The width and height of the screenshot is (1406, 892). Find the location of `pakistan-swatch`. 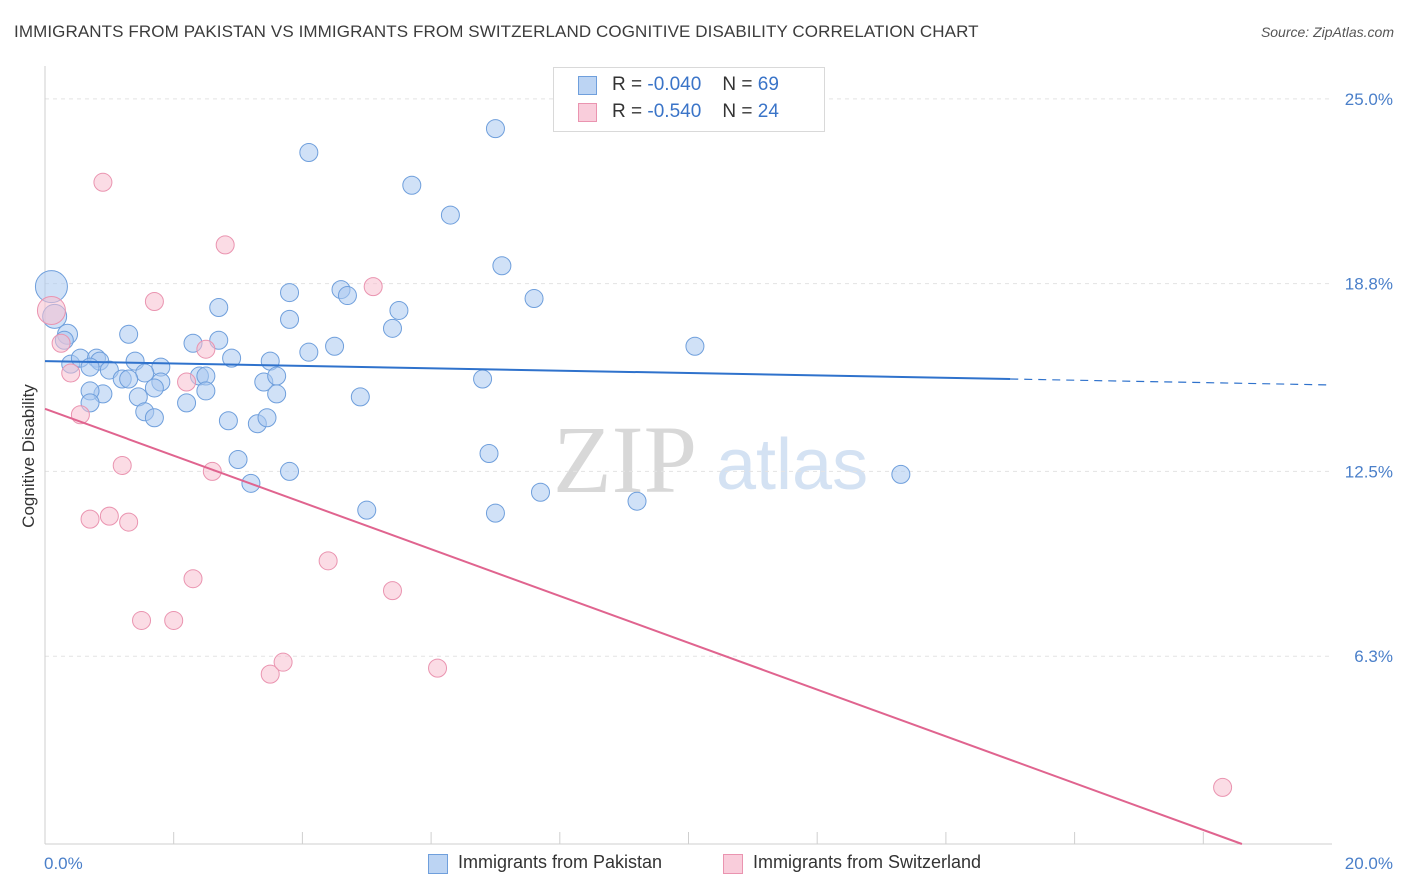

pakistan-swatch is located at coordinates (587, 85).